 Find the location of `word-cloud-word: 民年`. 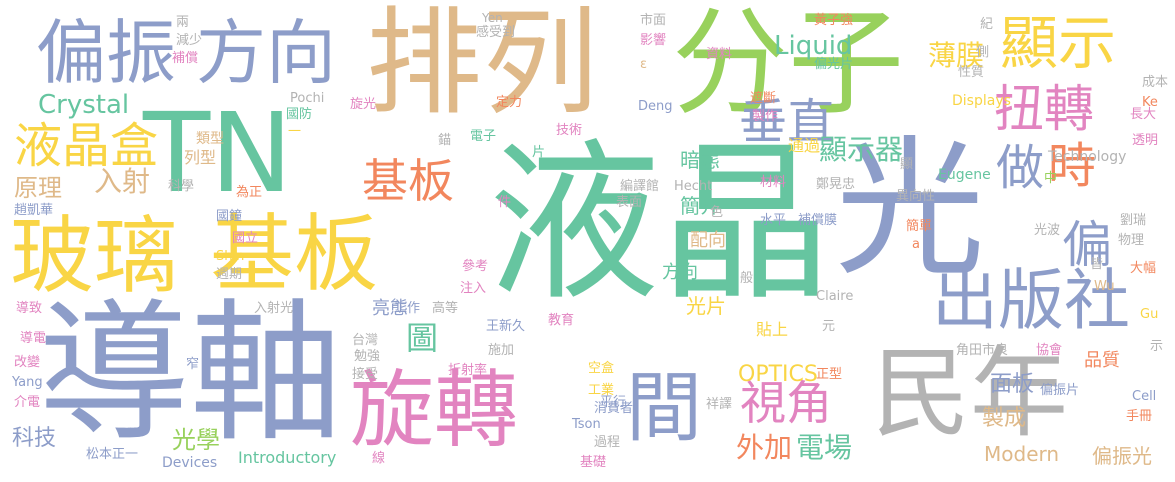

word-cloud-word: 民年 is located at coordinates (970, 394).